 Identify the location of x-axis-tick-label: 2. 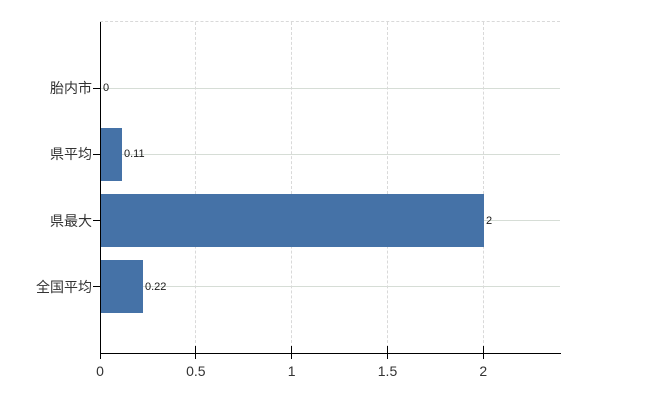
(483, 371).